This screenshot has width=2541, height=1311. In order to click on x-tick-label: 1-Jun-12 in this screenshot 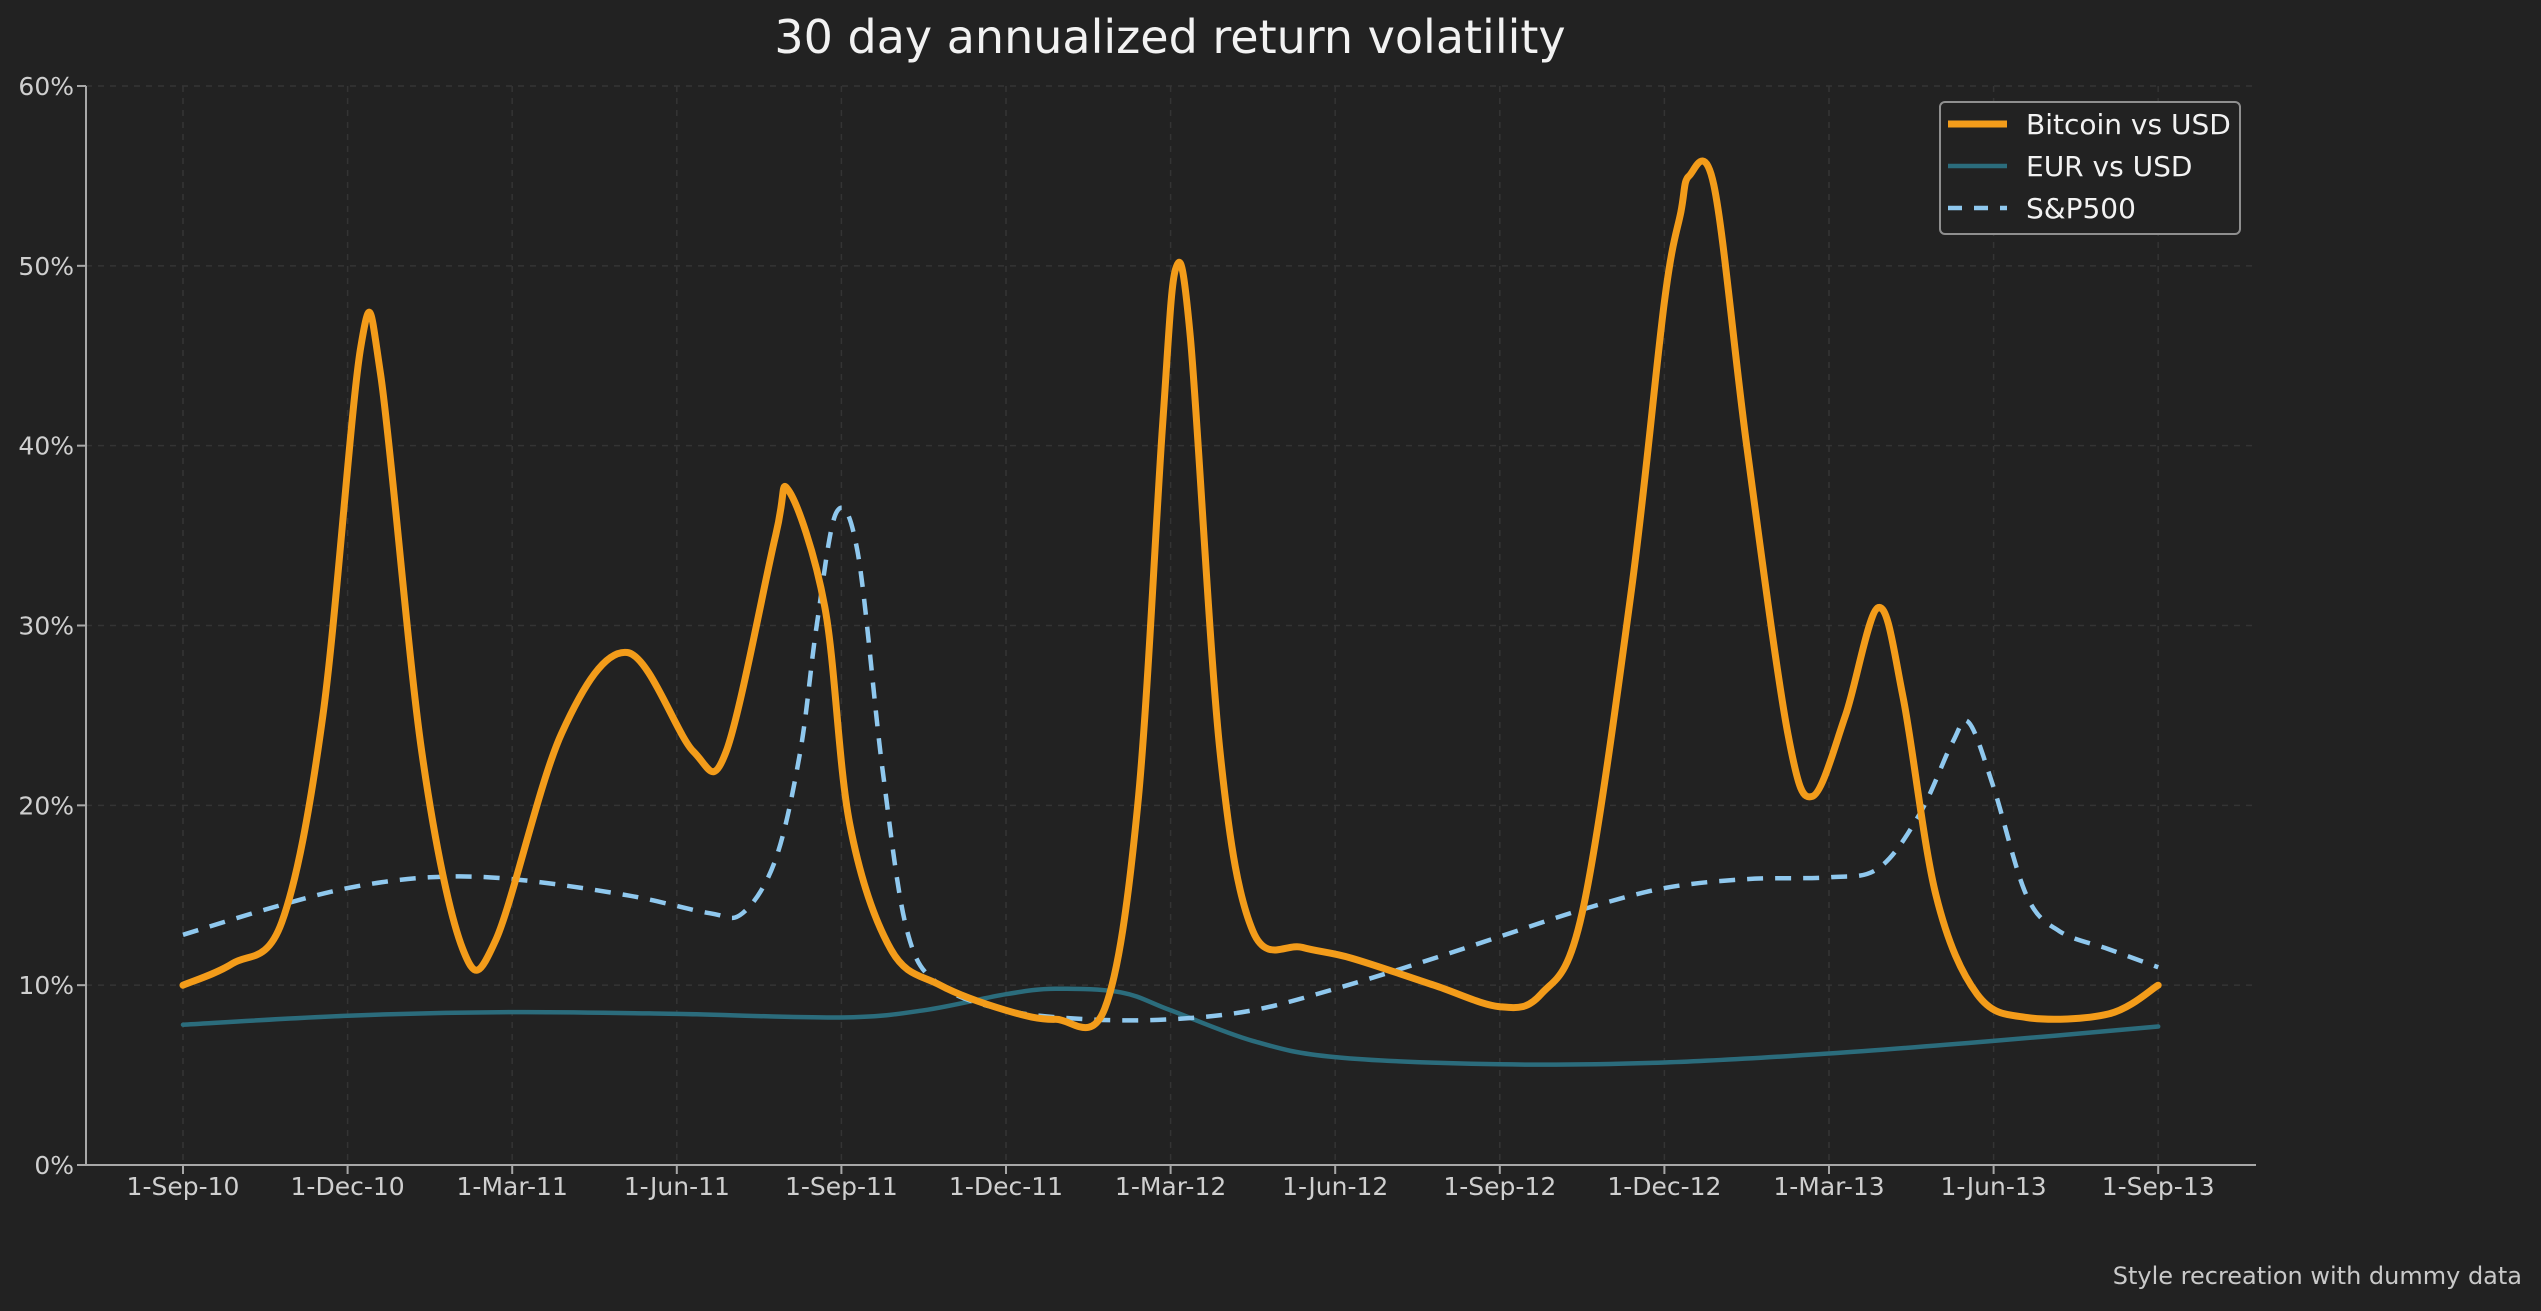, I will do `click(1335, 1186)`.